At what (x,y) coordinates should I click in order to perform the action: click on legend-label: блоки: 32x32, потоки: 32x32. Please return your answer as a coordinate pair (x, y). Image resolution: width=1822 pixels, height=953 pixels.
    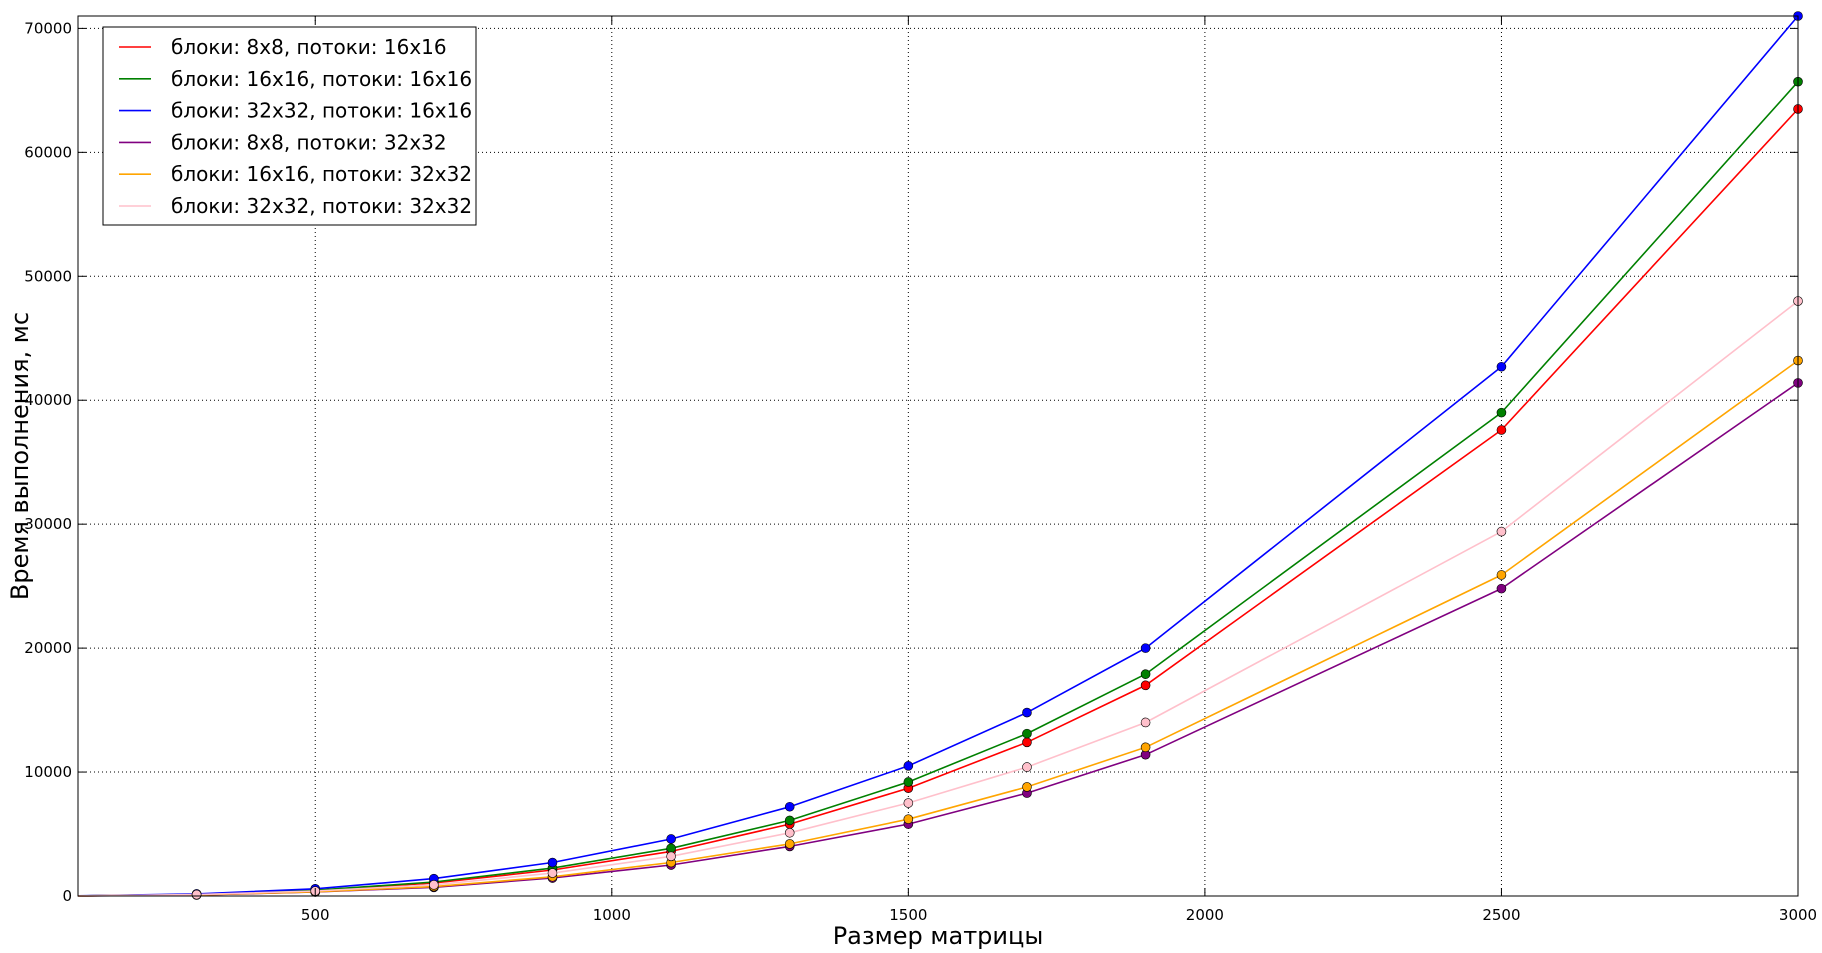
    Looking at the image, I should click on (321, 206).